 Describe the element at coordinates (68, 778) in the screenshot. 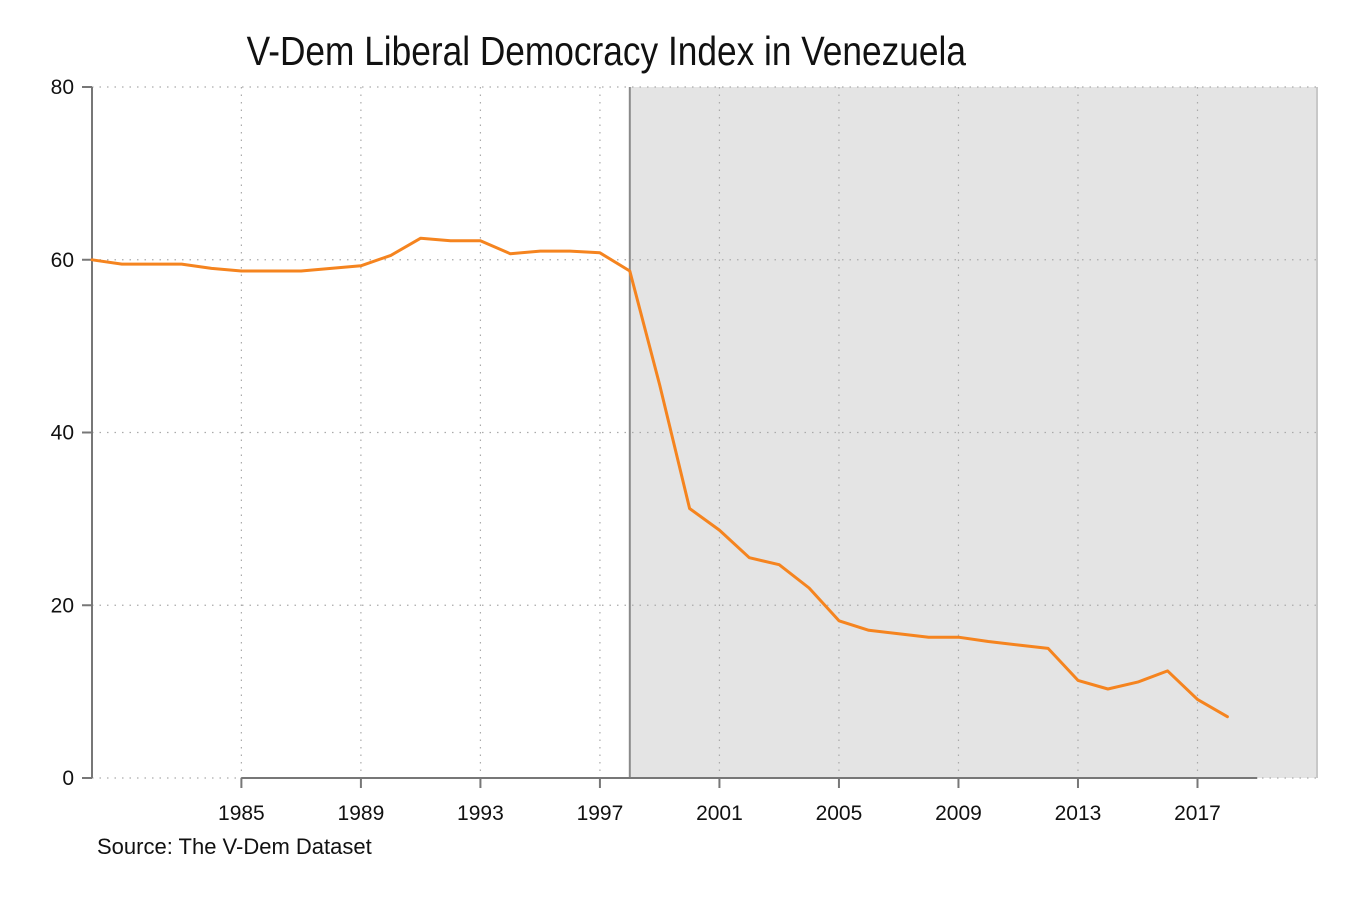

I see `y-tick-label: 0` at that location.